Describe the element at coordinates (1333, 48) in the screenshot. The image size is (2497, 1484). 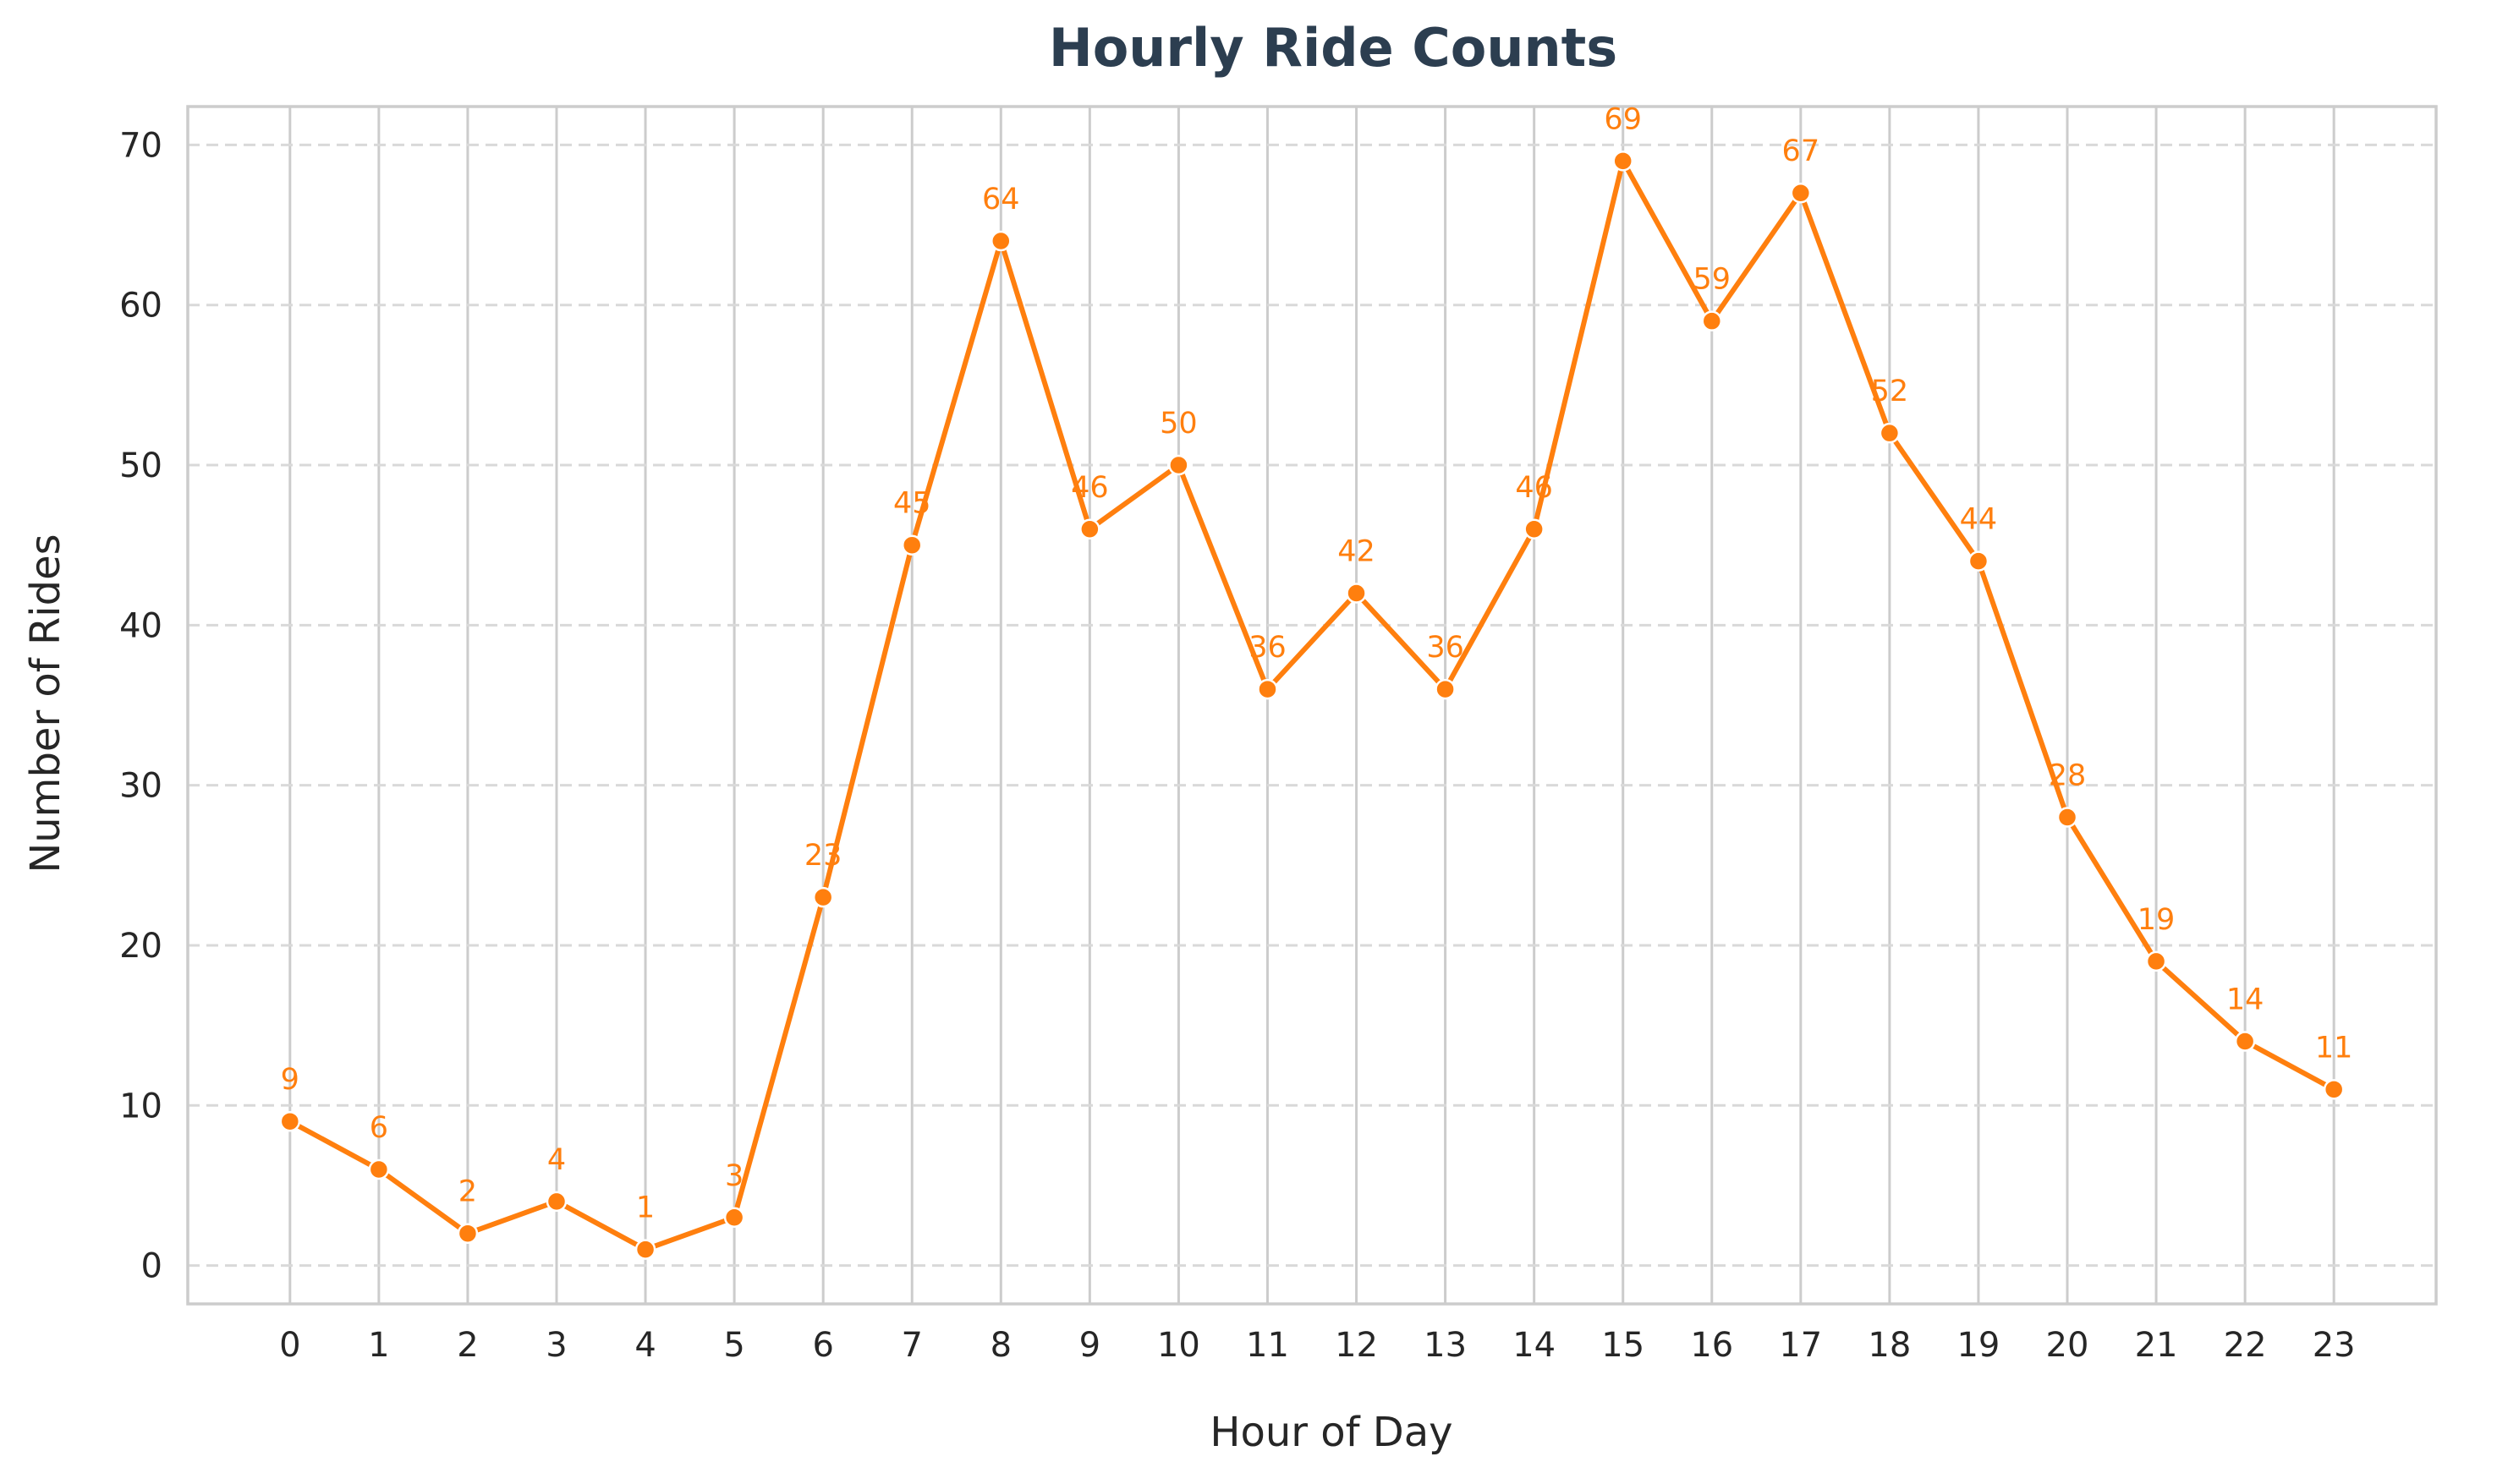
I see `chart-title: Hourly Ride Counts` at that location.